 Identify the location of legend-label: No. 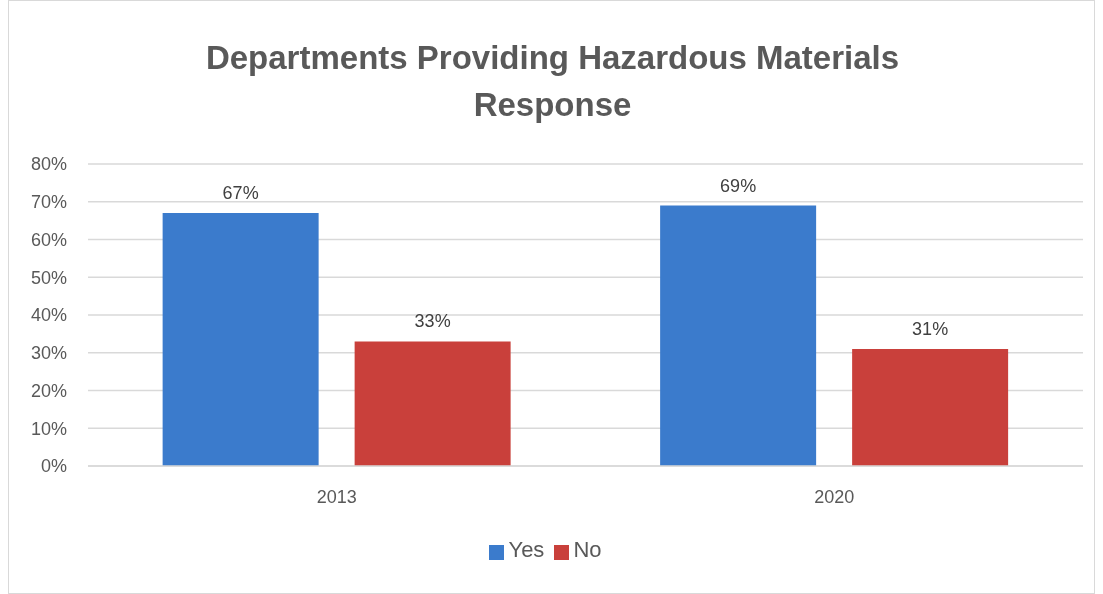
(587, 549).